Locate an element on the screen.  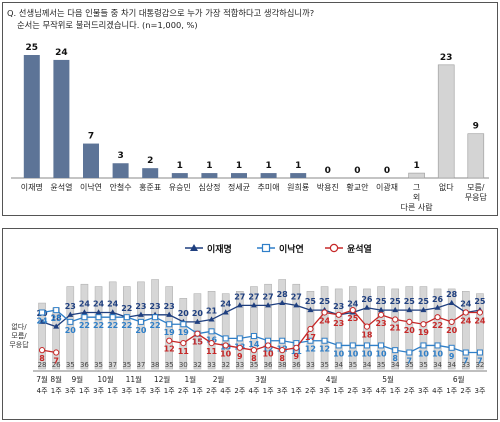
x-month-label: 8월 is located at coordinates (56, 379).